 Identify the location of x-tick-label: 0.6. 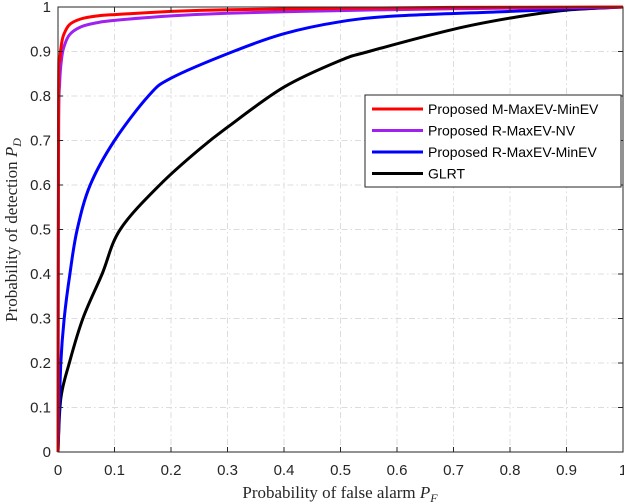
(397, 470).